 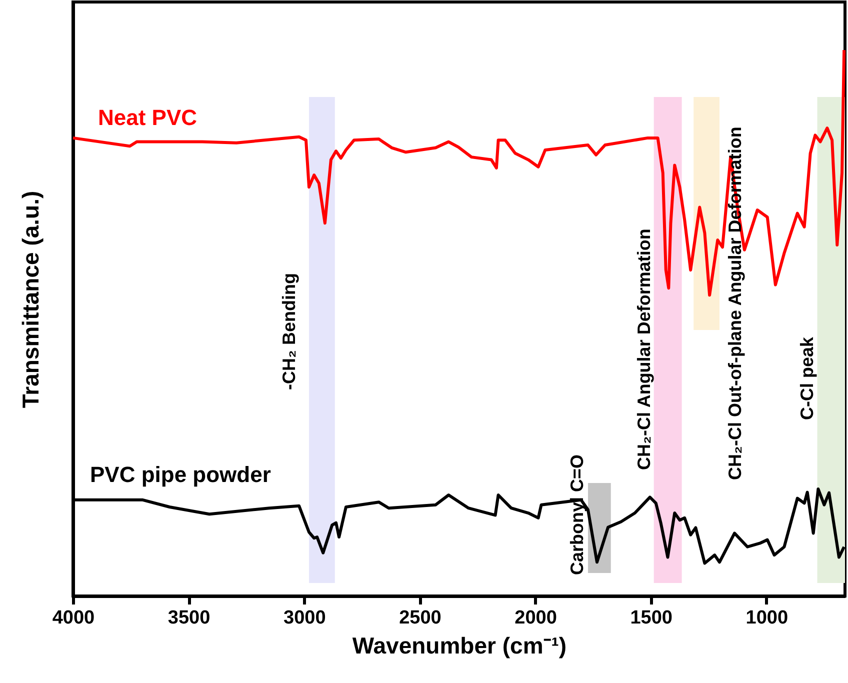 What do you see at coordinates (807, 378) in the screenshot?
I see `band-label: C-Cl peak` at bounding box center [807, 378].